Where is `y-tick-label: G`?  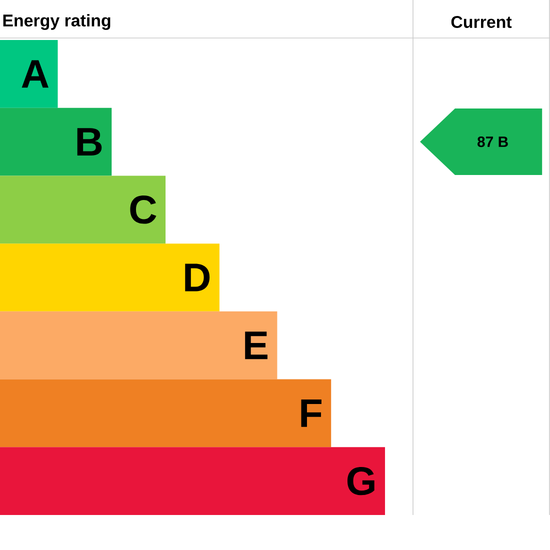 y-tick-label: G is located at coordinates (360, 481).